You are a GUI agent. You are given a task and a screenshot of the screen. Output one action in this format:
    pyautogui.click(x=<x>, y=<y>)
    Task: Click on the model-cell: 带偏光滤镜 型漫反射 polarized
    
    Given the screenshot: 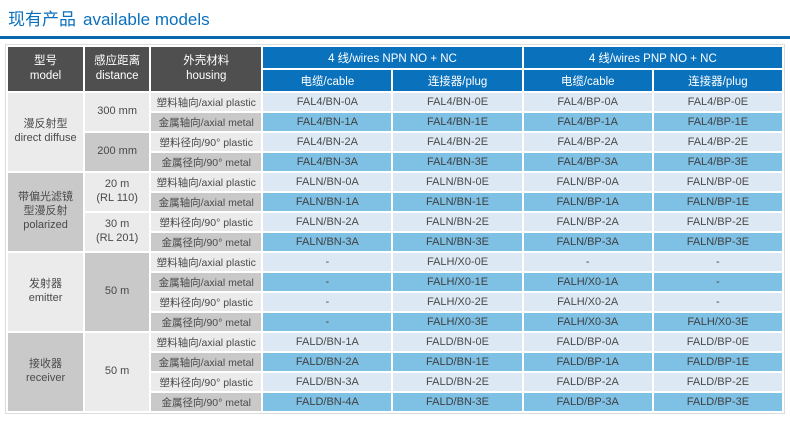 What is the action you would take?
    pyautogui.click(x=46, y=212)
    